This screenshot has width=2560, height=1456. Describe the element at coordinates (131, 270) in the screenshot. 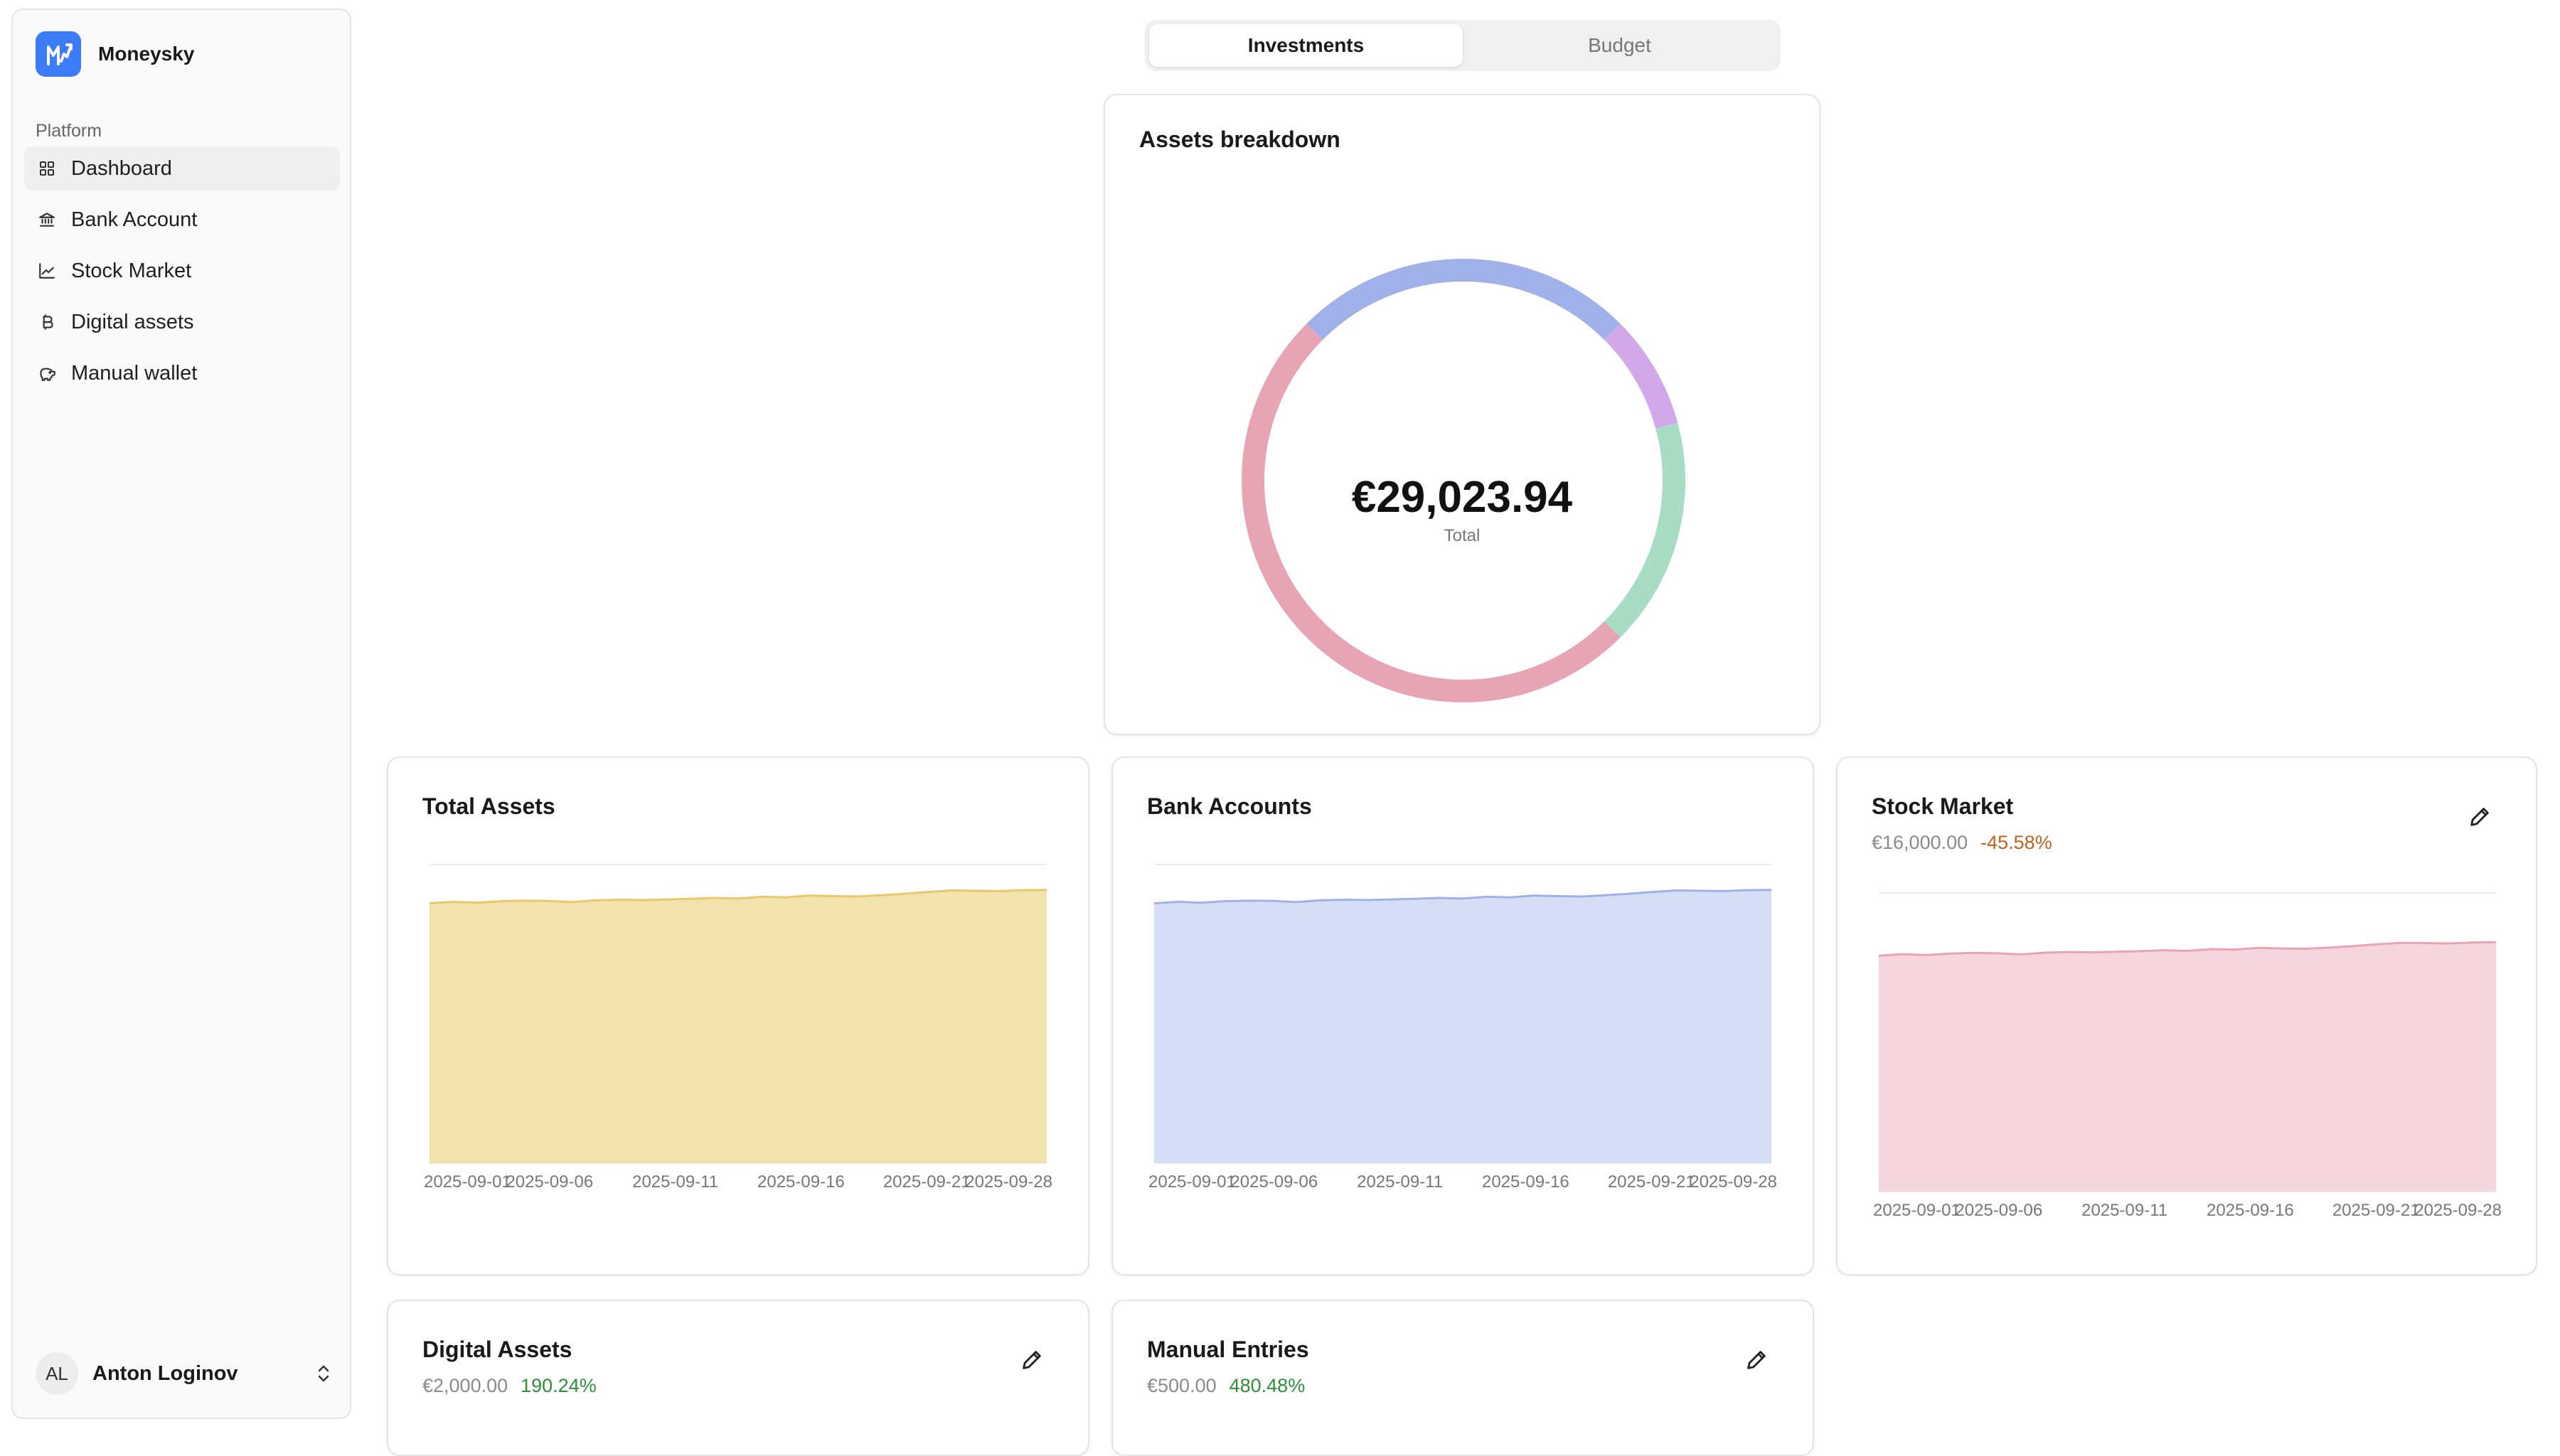

I see `sidebar-item-label: Stock Market` at that location.